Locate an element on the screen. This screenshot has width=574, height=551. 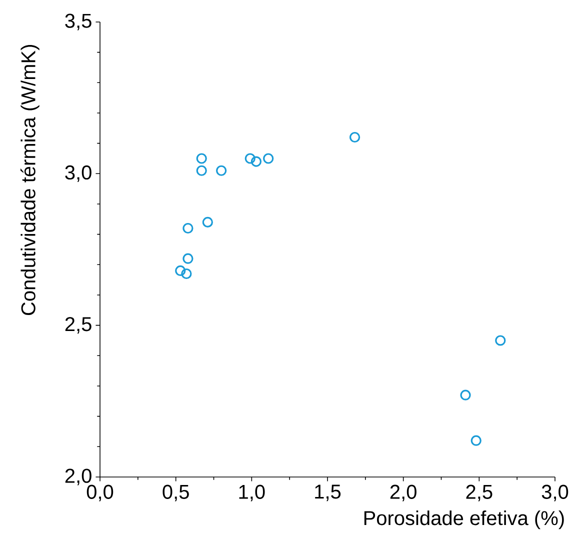
x-tick-label: 2,0 is located at coordinates (403, 493).